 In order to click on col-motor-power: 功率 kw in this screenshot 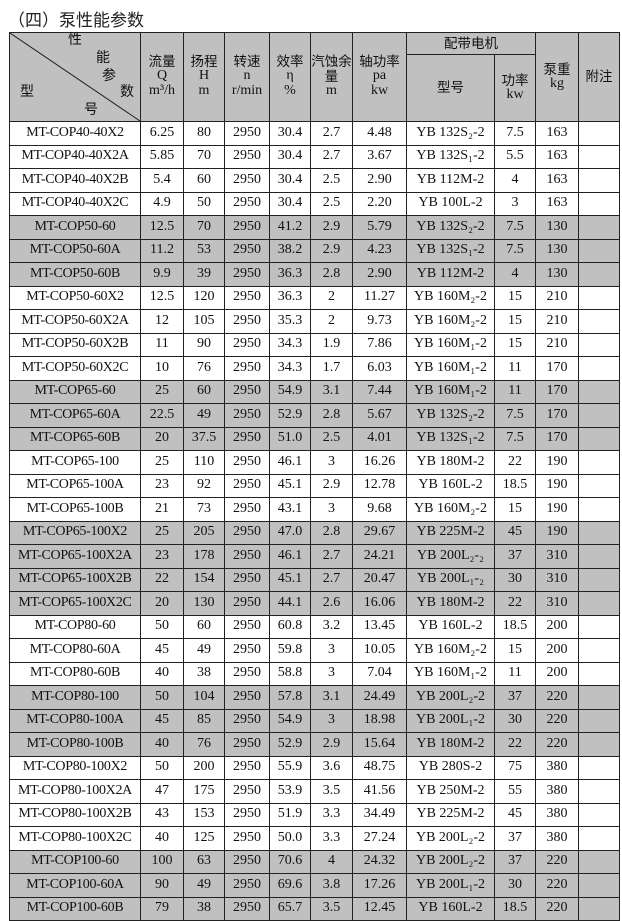, I will do `click(515, 88)`.